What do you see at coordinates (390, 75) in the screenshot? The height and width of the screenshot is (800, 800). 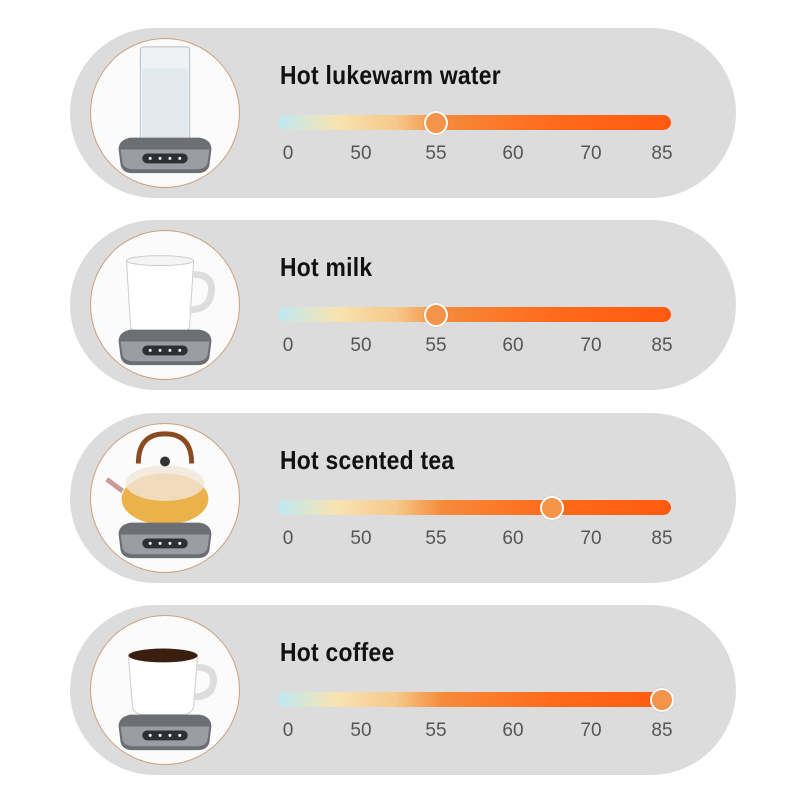 I see `preset-title: Hot lukewarm water` at bounding box center [390, 75].